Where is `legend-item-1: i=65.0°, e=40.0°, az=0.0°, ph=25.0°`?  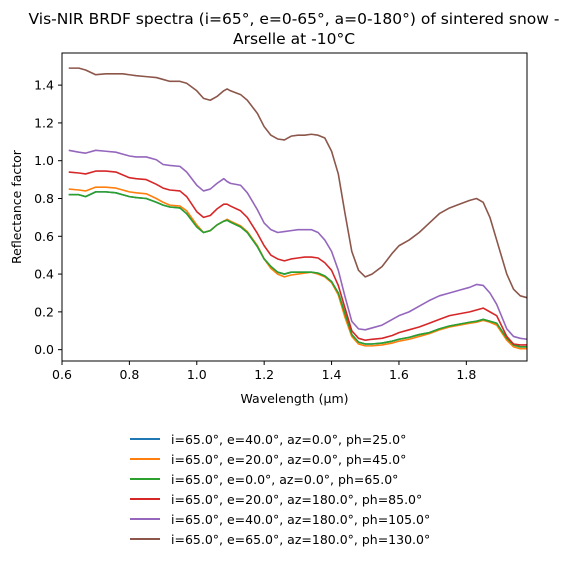 legend-item-1: i=65.0°, e=40.0°, az=0.0°, ph=25.0° is located at coordinates (277, 439).